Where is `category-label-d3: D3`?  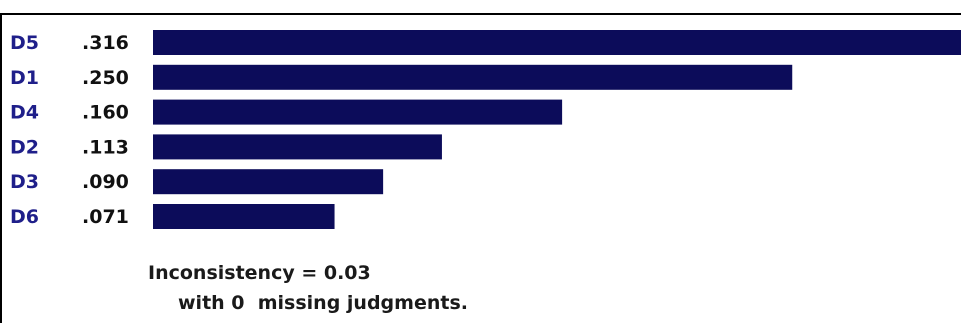 category-label-d3: D3 is located at coordinates (24, 182).